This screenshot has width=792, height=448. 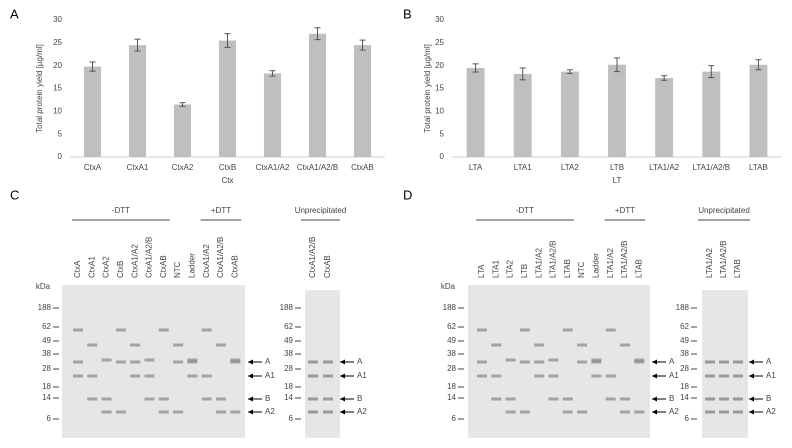 I want to click on y-tick-label: 15, so click(x=439, y=88).